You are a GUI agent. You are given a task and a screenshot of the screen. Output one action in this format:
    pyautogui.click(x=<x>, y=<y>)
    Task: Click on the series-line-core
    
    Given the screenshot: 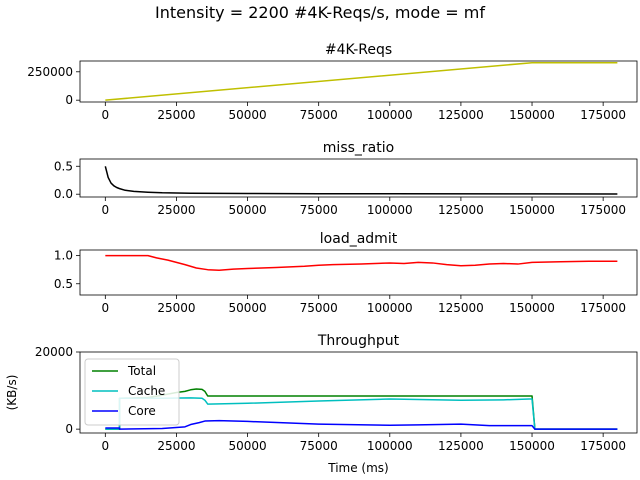 What is the action you would take?
    pyautogui.click(x=361, y=424)
    